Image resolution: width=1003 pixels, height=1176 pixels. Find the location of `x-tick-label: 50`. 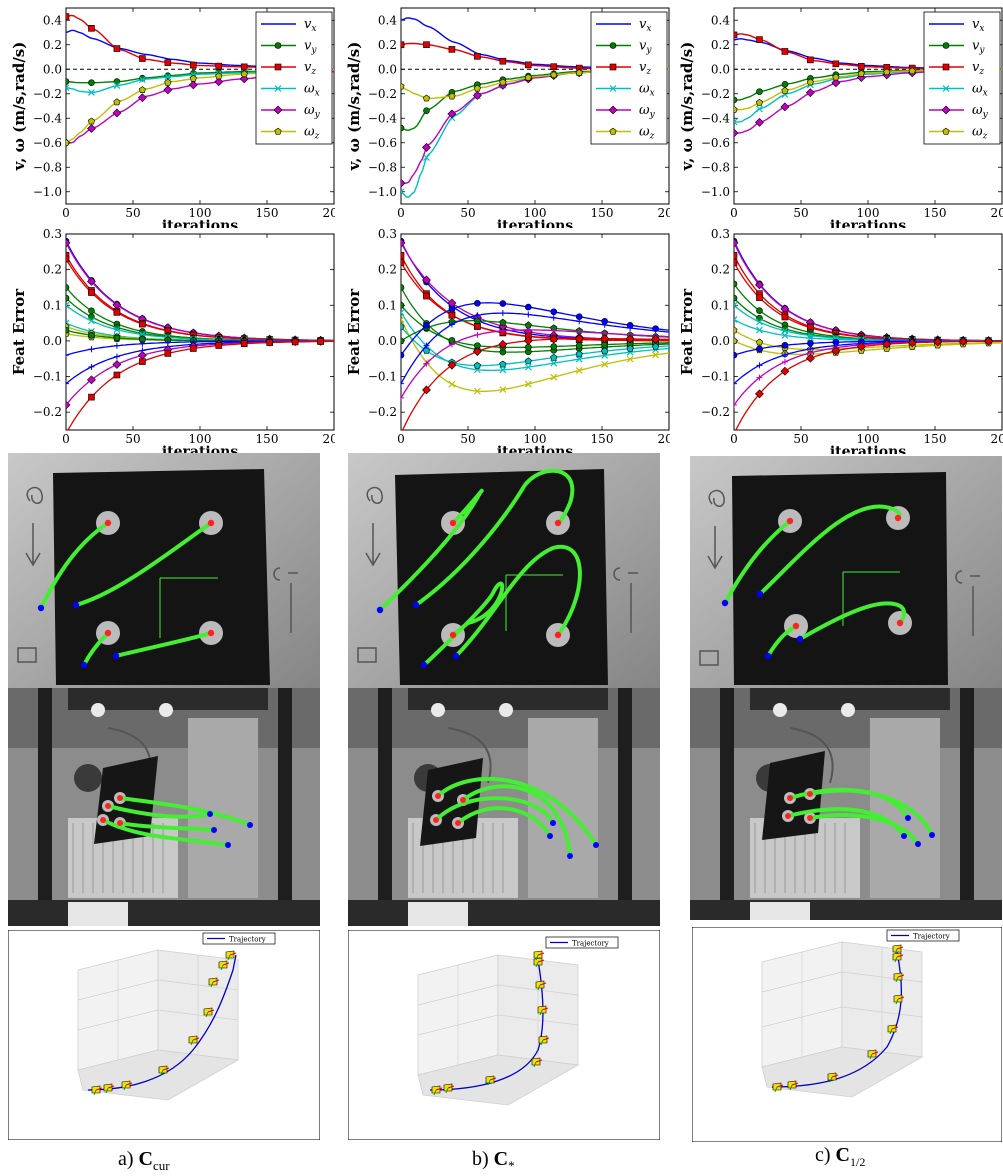

x-tick-label: 50 is located at coordinates (467, 213).